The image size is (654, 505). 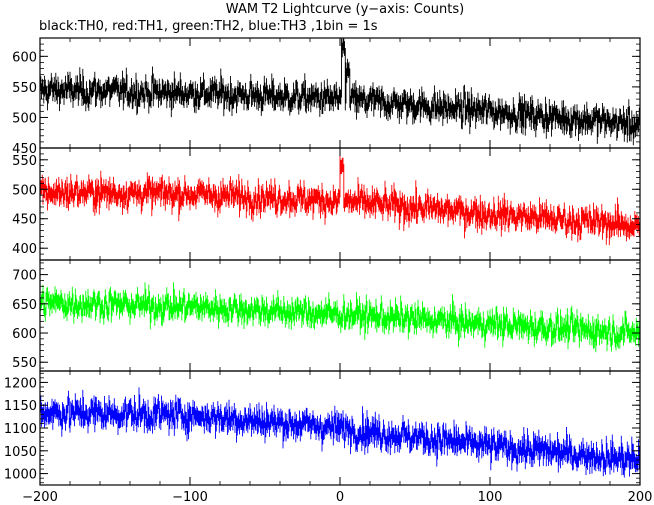 What do you see at coordinates (490, 497) in the screenshot?
I see `x-tick-label: 100` at bounding box center [490, 497].